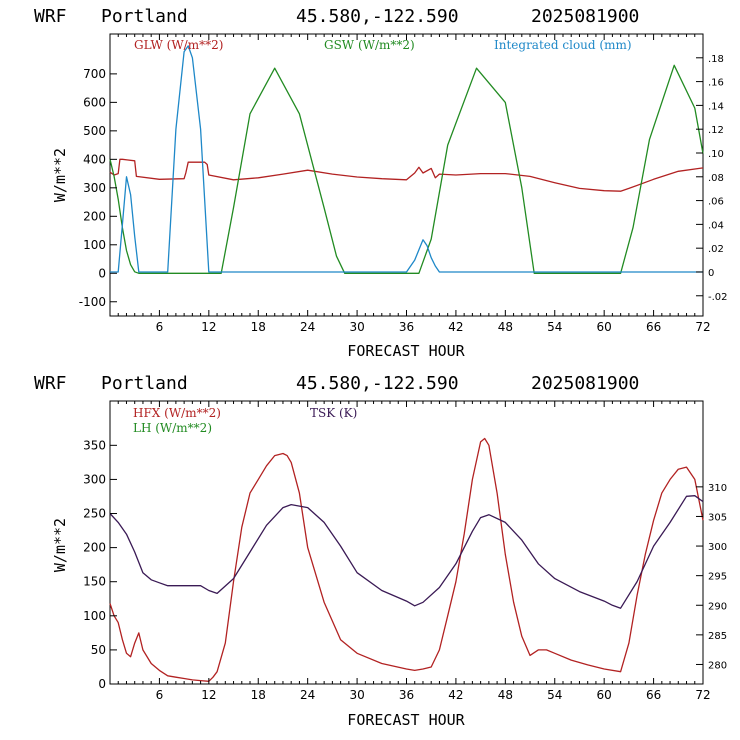  What do you see at coordinates (307, 695) in the screenshot?
I see `bottom-x-tick-label: 24` at bounding box center [307, 695].